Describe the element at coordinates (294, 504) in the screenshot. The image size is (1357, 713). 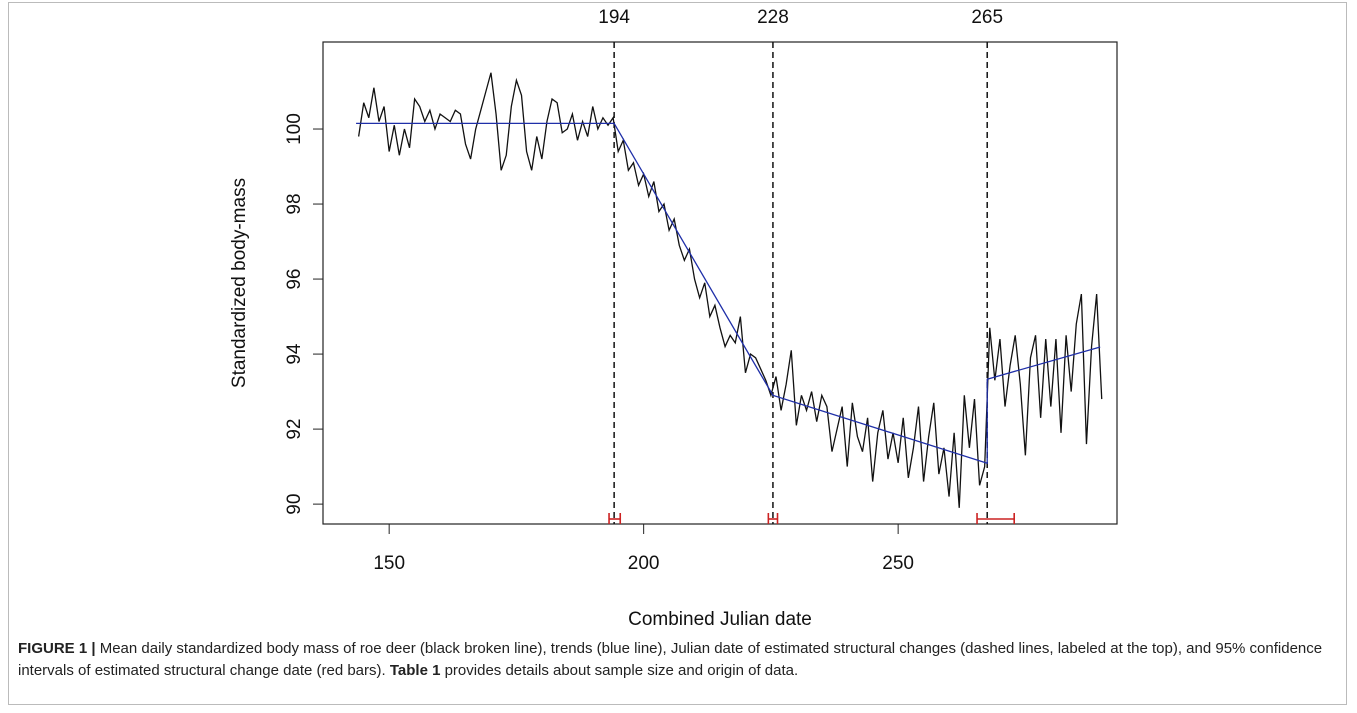
I see `y-tick-label: 90` at that location.